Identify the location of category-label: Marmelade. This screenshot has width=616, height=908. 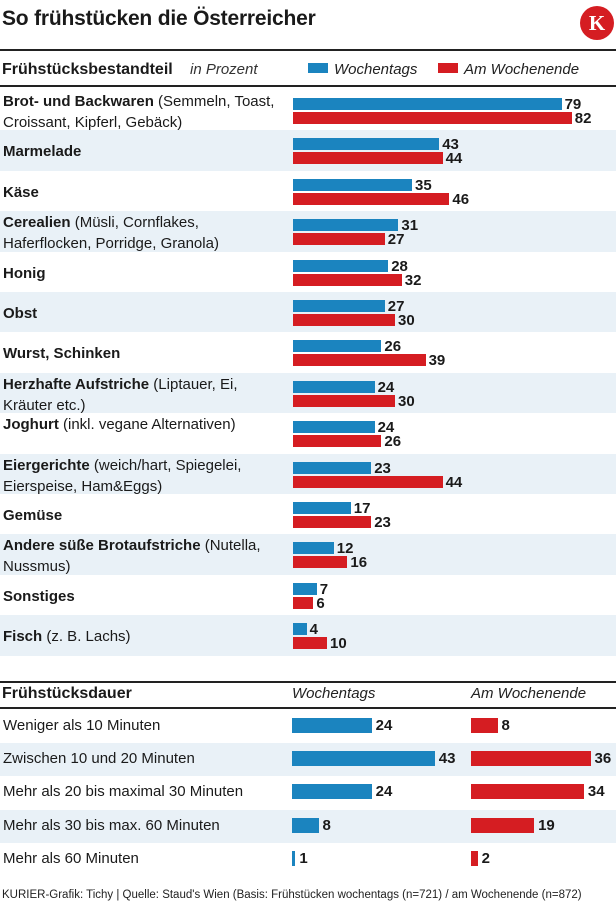
(145, 151).